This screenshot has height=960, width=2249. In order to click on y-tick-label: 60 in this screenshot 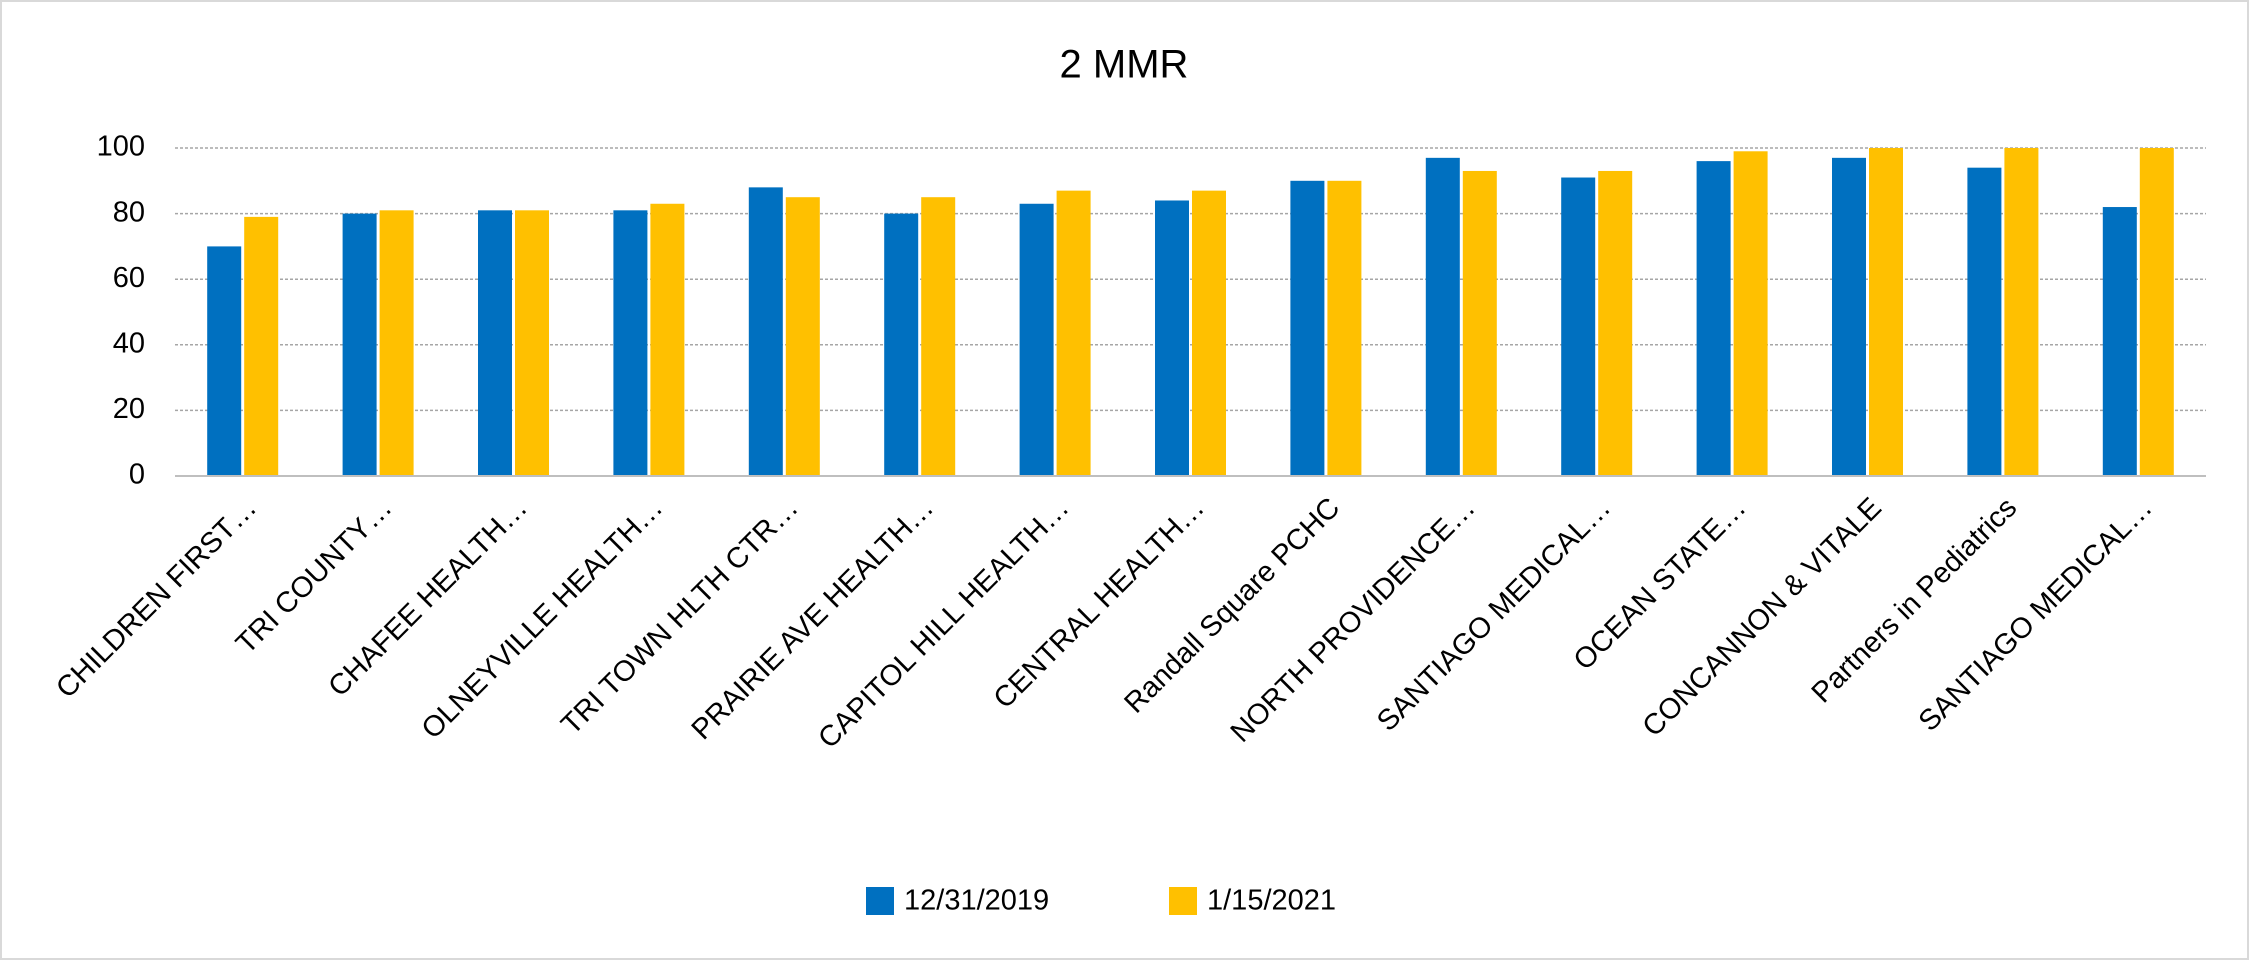, I will do `click(129, 278)`.